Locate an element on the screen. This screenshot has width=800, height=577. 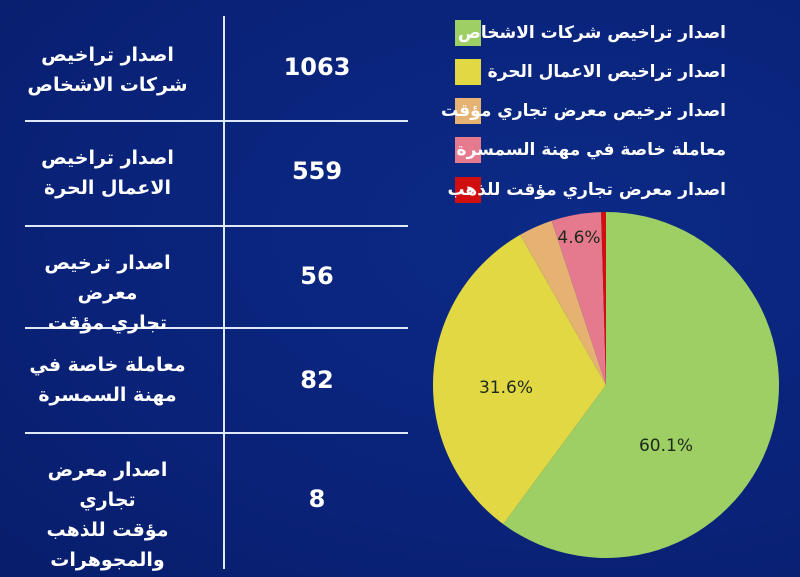
pie-slice-pink is located at coordinates (578, 298).